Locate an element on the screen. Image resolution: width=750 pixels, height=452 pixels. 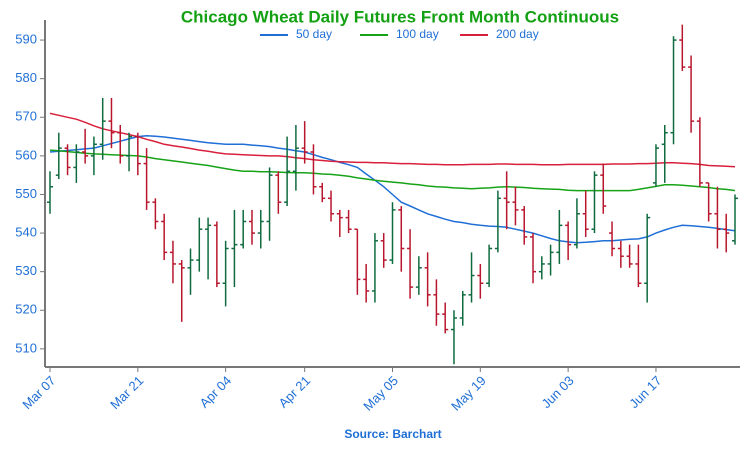
x-tick-label: Apr 04 is located at coordinates (215, 392).